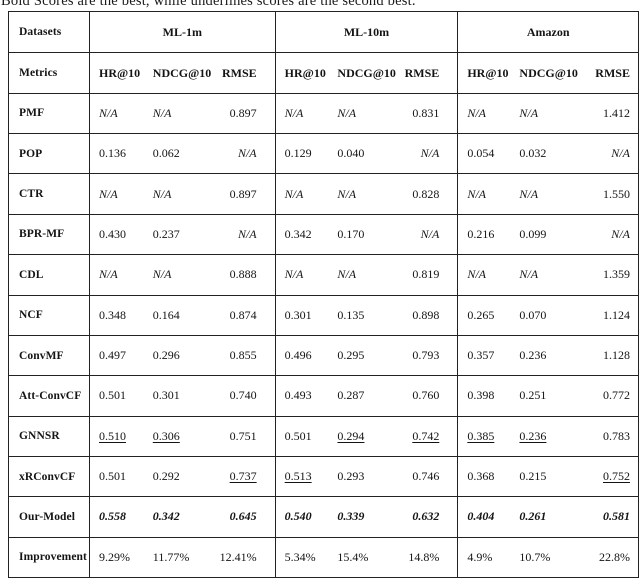  What do you see at coordinates (166, 233) in the screenshot?
I see `value-cell: 0.237` at bounding box center [166, 233].